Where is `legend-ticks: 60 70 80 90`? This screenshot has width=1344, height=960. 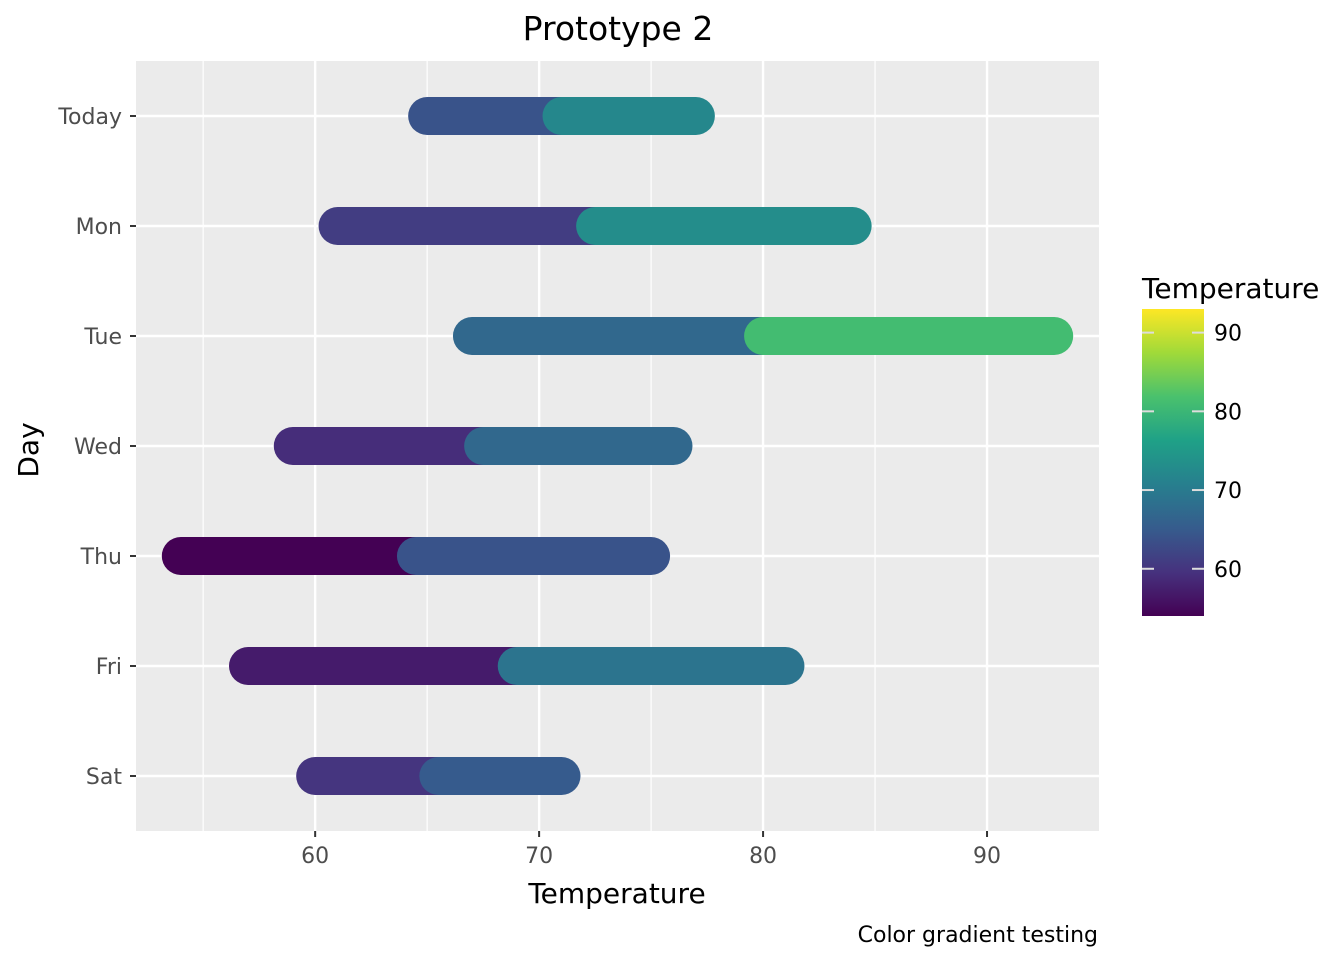
legend-ticks: 60 70 80 90 is located at coordinates (1192, 452).